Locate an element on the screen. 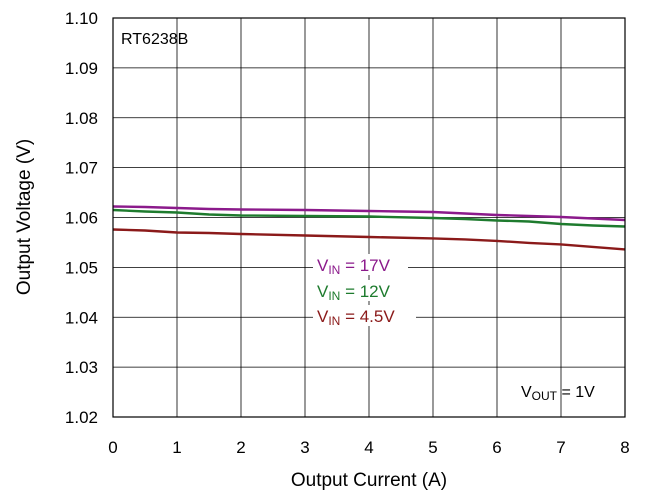 Image resolution: width=649 pixels, height=498 pixels. x-tick-label: 8 is located at coordinates (624, 447).